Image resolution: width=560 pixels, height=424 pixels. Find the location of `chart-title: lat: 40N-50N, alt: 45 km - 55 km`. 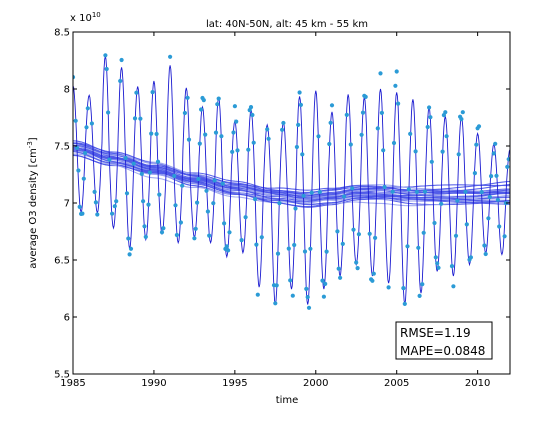

chart-title: lat: 40N-50N, alt: 45 km - 55 km is located at coordinates (287, 24).